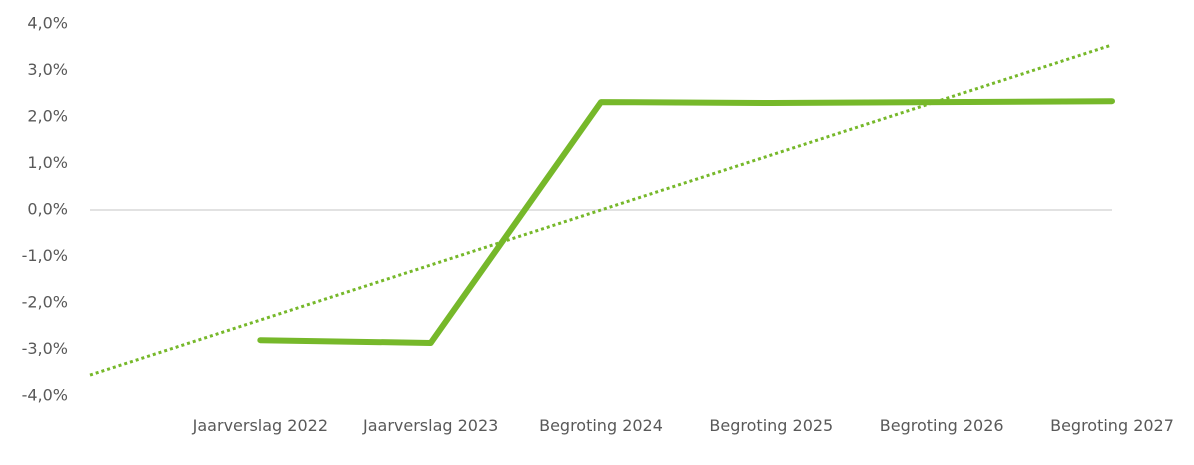  Describe the element at coordinates (45, 255) in the screenshot. I see `y-tick-label: -1,0%` at that location.